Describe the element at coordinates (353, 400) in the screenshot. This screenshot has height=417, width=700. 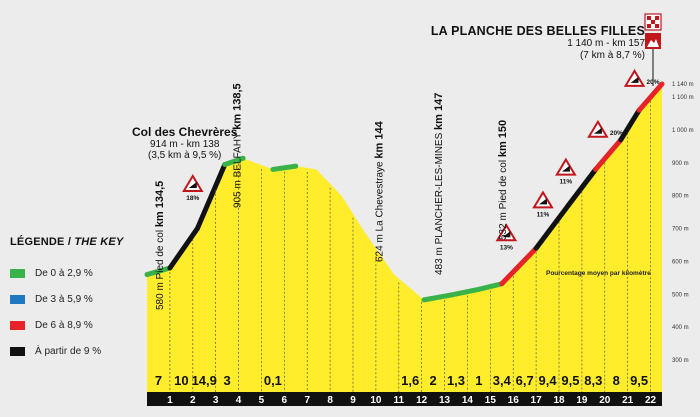
I see `km-tick-label: 9` at that location.